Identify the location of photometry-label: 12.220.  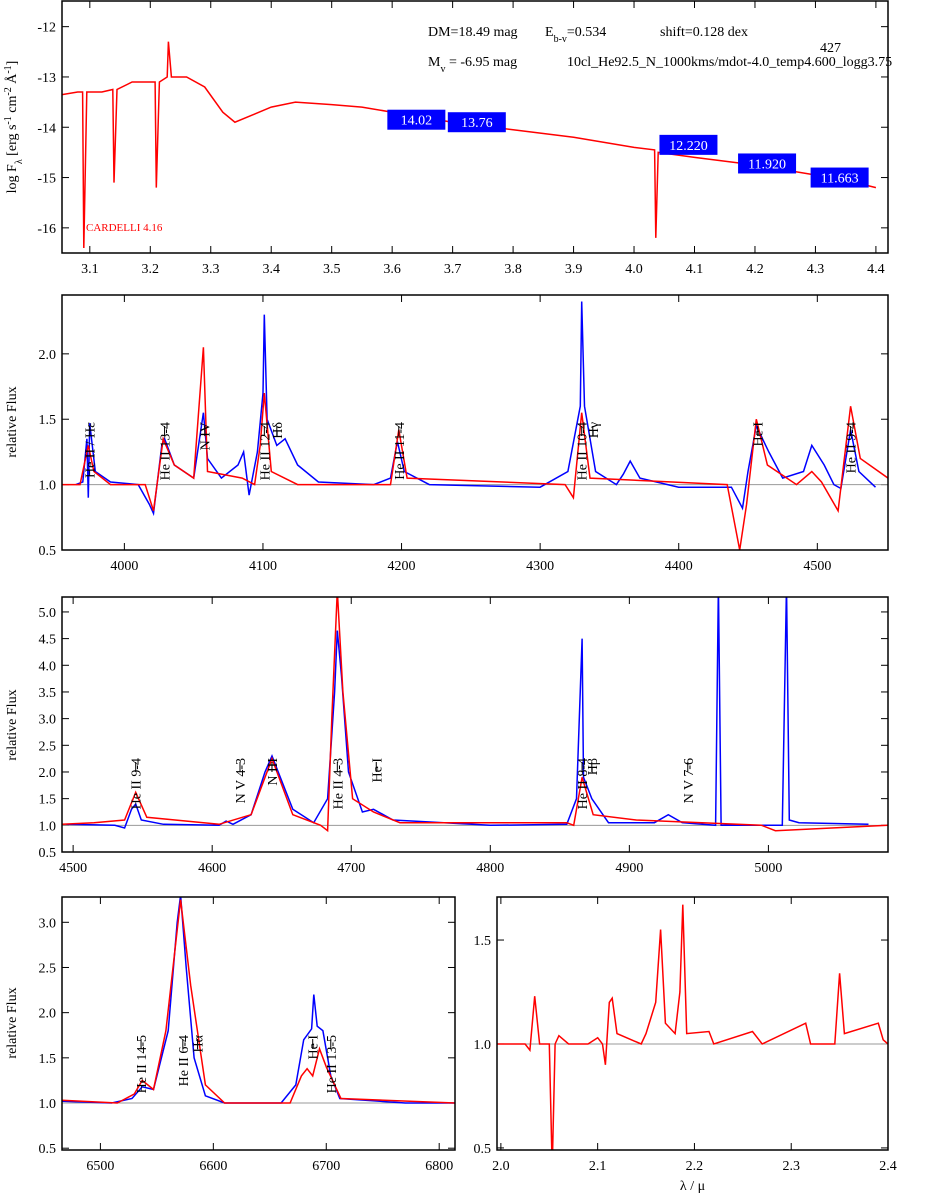
(688, 146).